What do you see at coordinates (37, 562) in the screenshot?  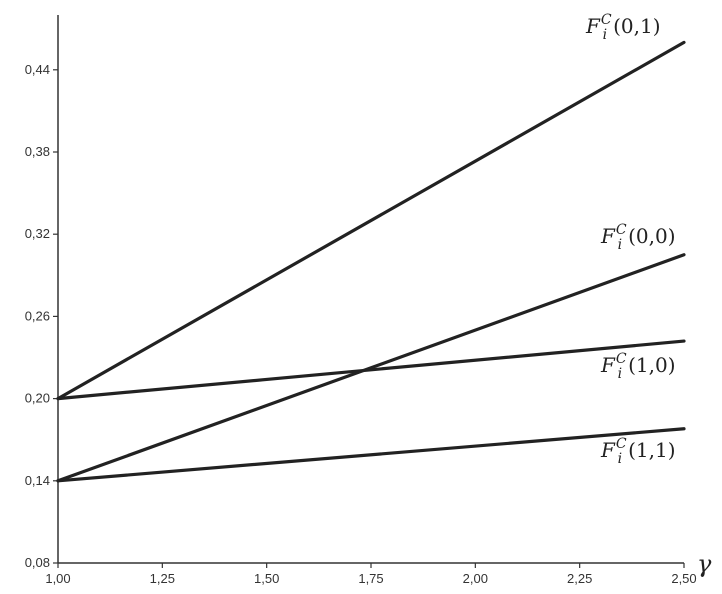 I see `y-tick-label: 0,08` at bounding box center [37, 562].